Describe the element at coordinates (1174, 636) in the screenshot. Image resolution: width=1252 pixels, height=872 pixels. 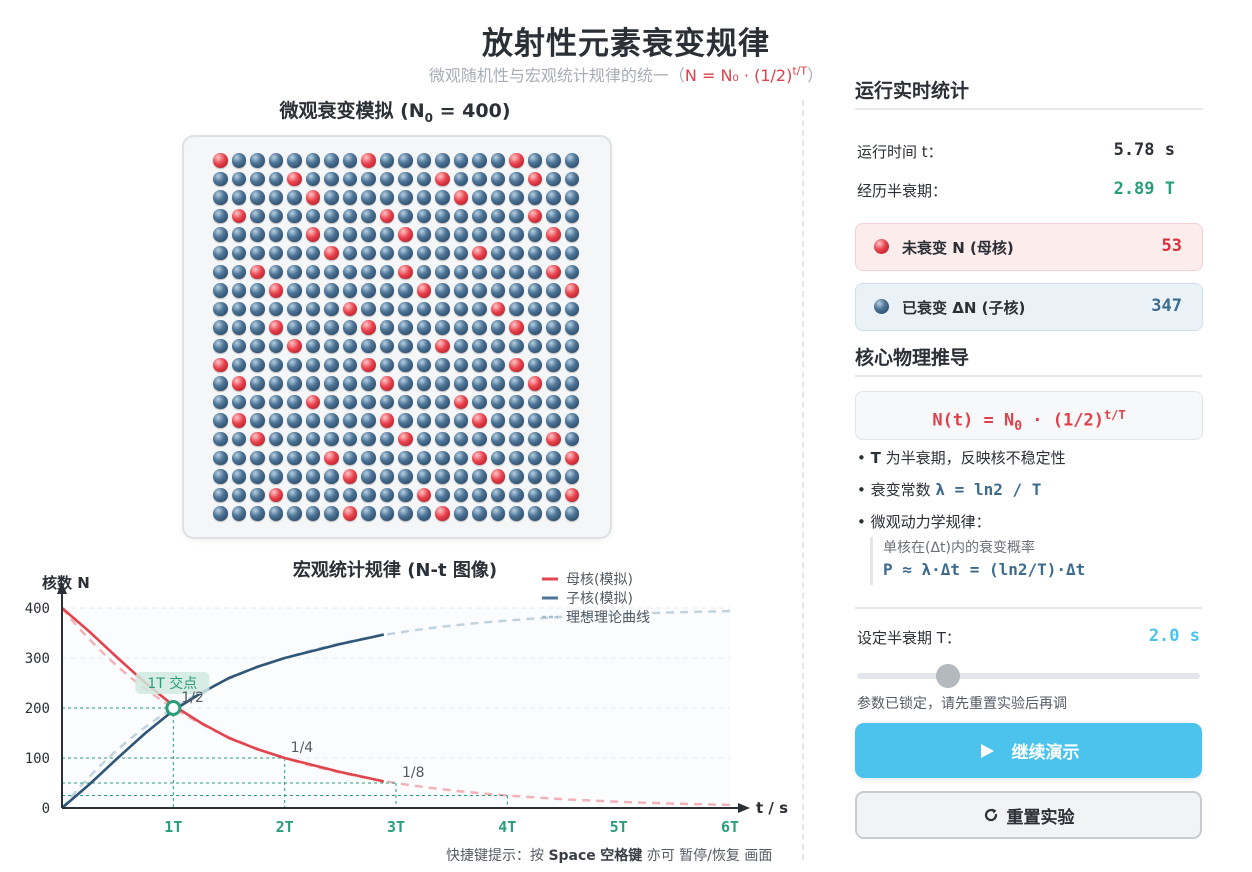
I see `halflife-setting-value: 2.0 s` at that location.